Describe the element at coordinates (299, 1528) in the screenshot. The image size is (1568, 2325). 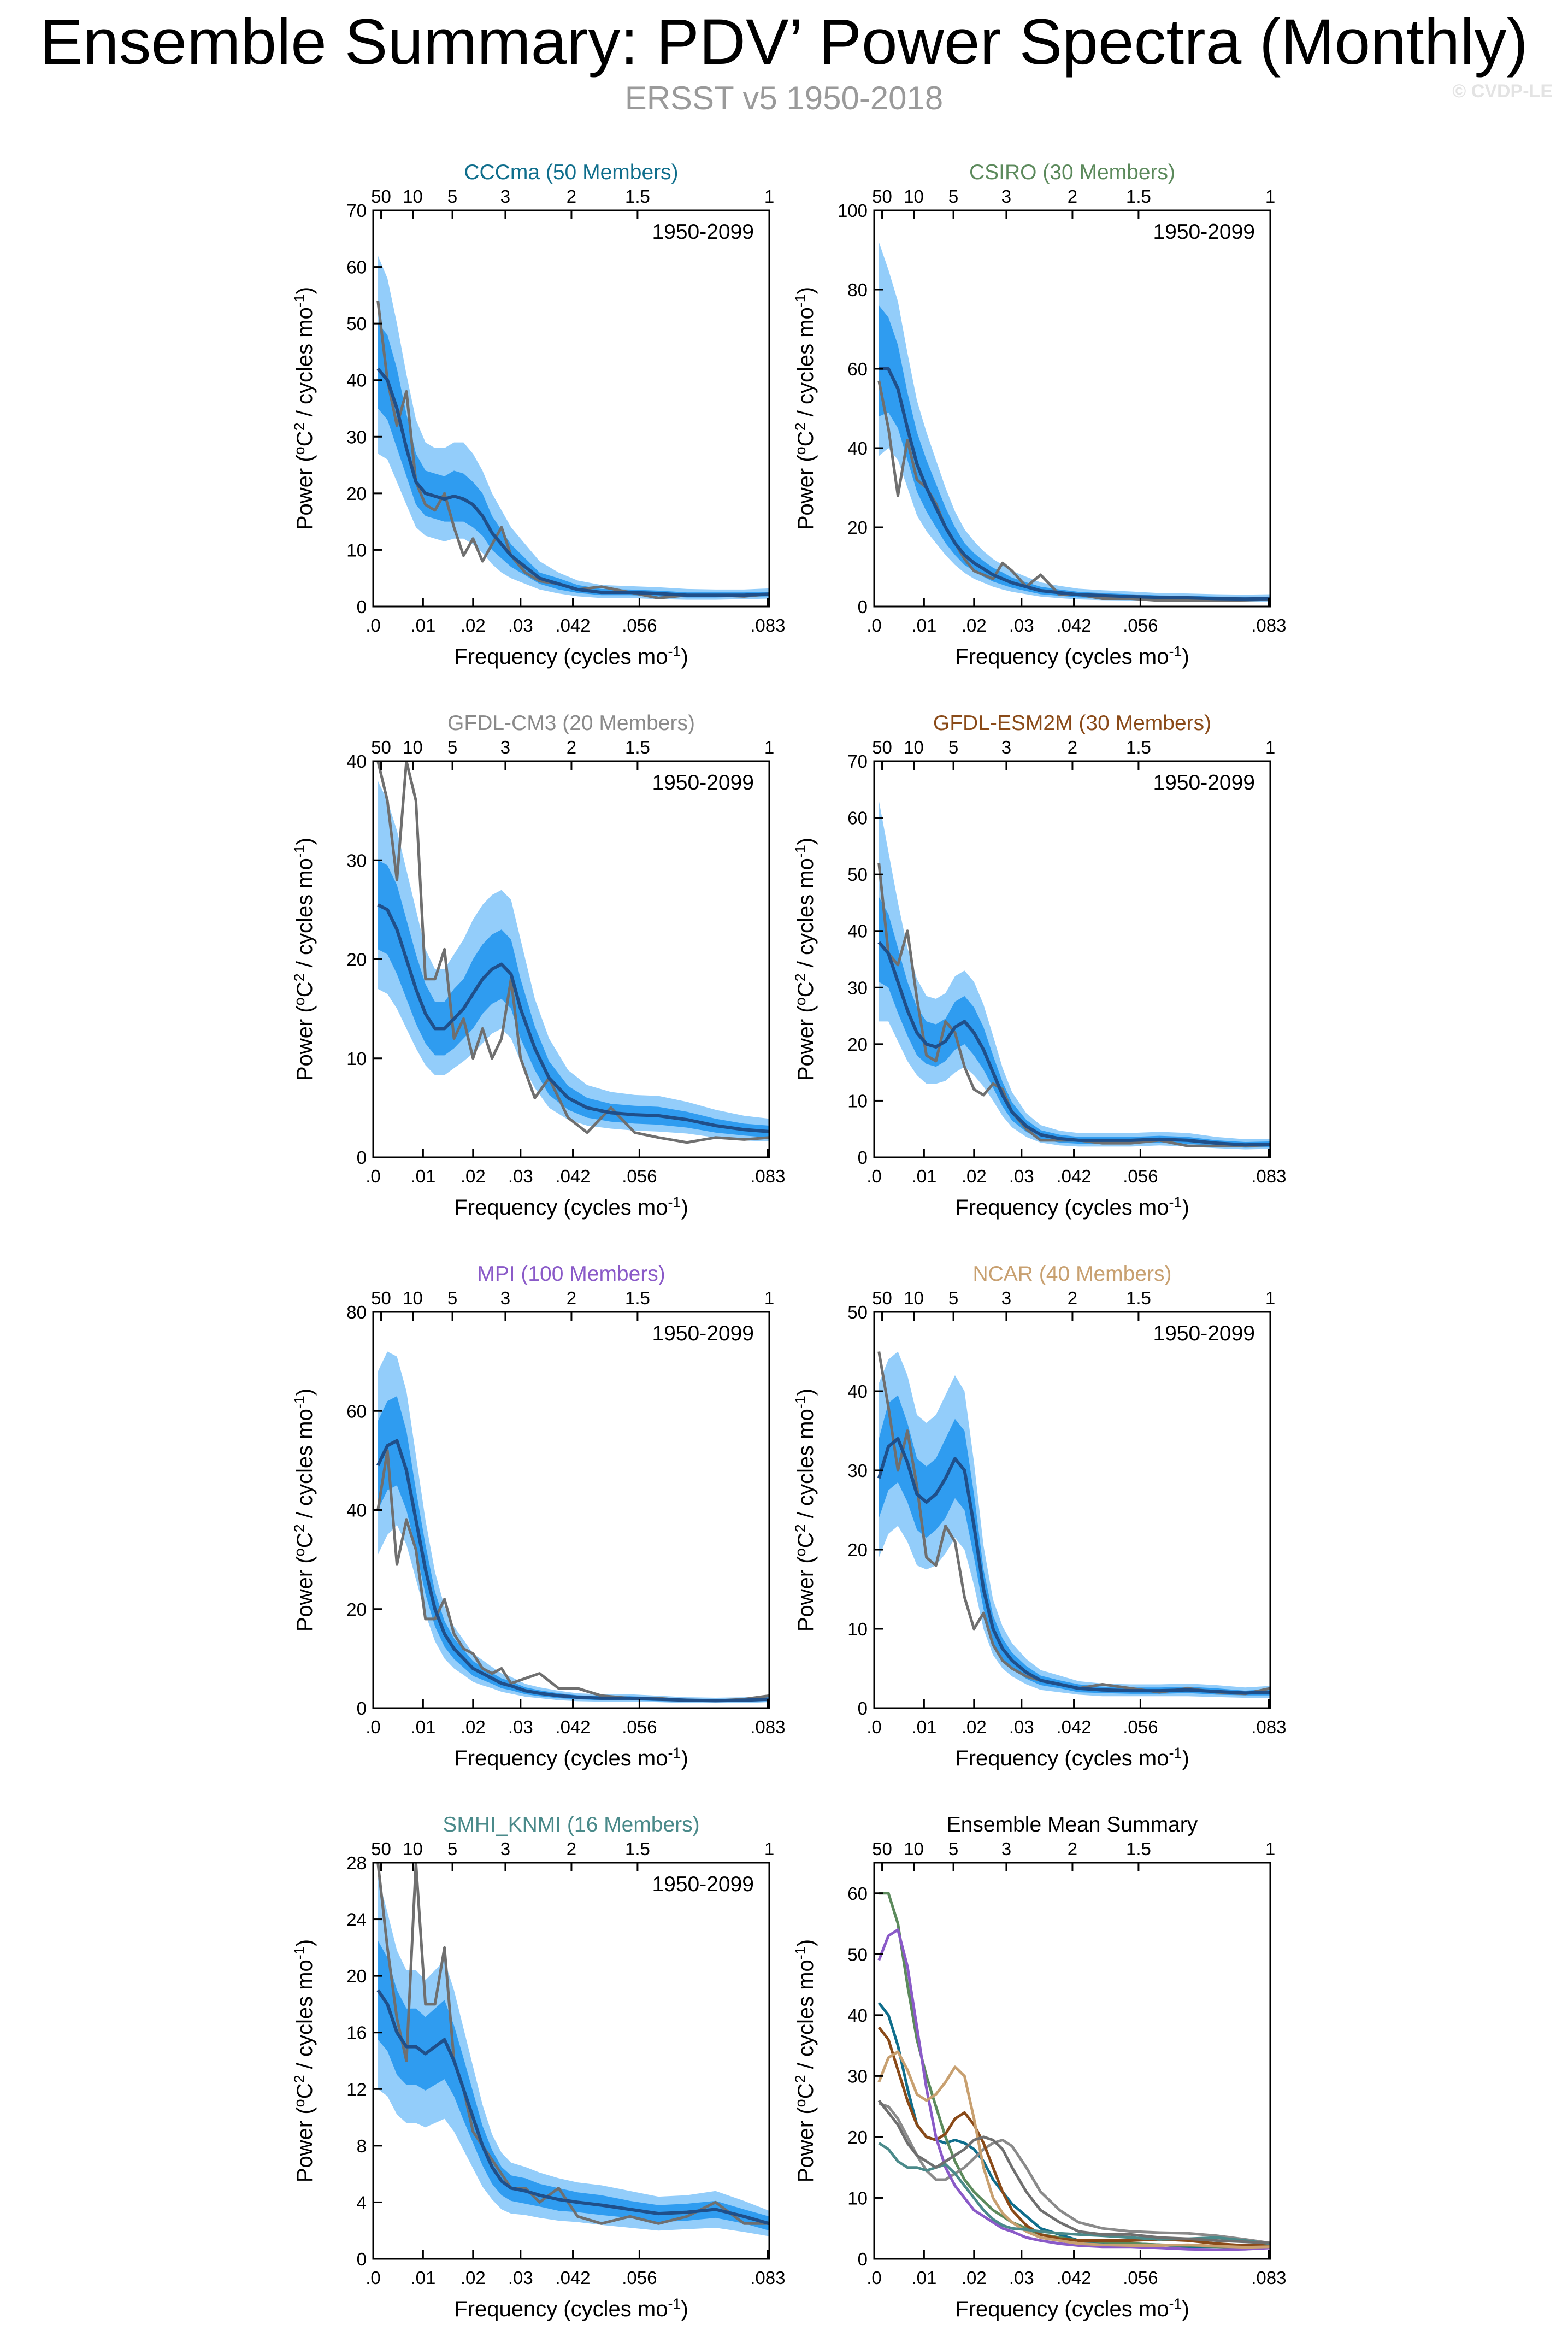
I see `y-axis-label-sq: 2` at that location.